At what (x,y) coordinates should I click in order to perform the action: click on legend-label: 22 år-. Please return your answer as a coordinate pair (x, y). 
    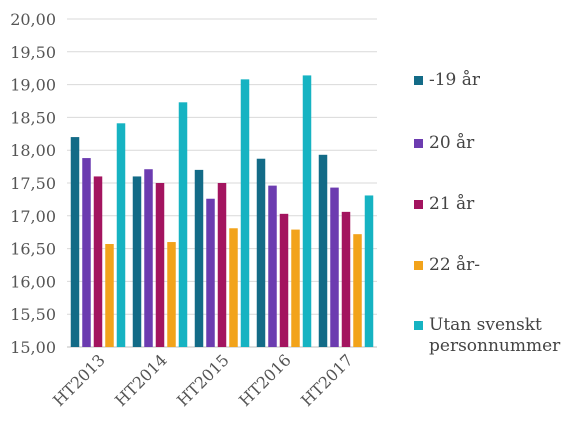
    Looking at the image, I should click on (455, 265).